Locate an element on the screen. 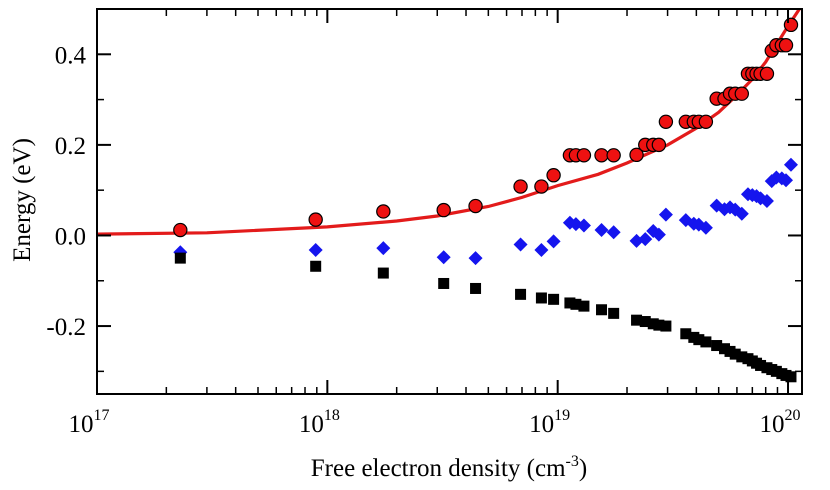 The height and width of the screenshot is (490, 830). x-tick-label: 1018 is located at coordinates (319, 422).